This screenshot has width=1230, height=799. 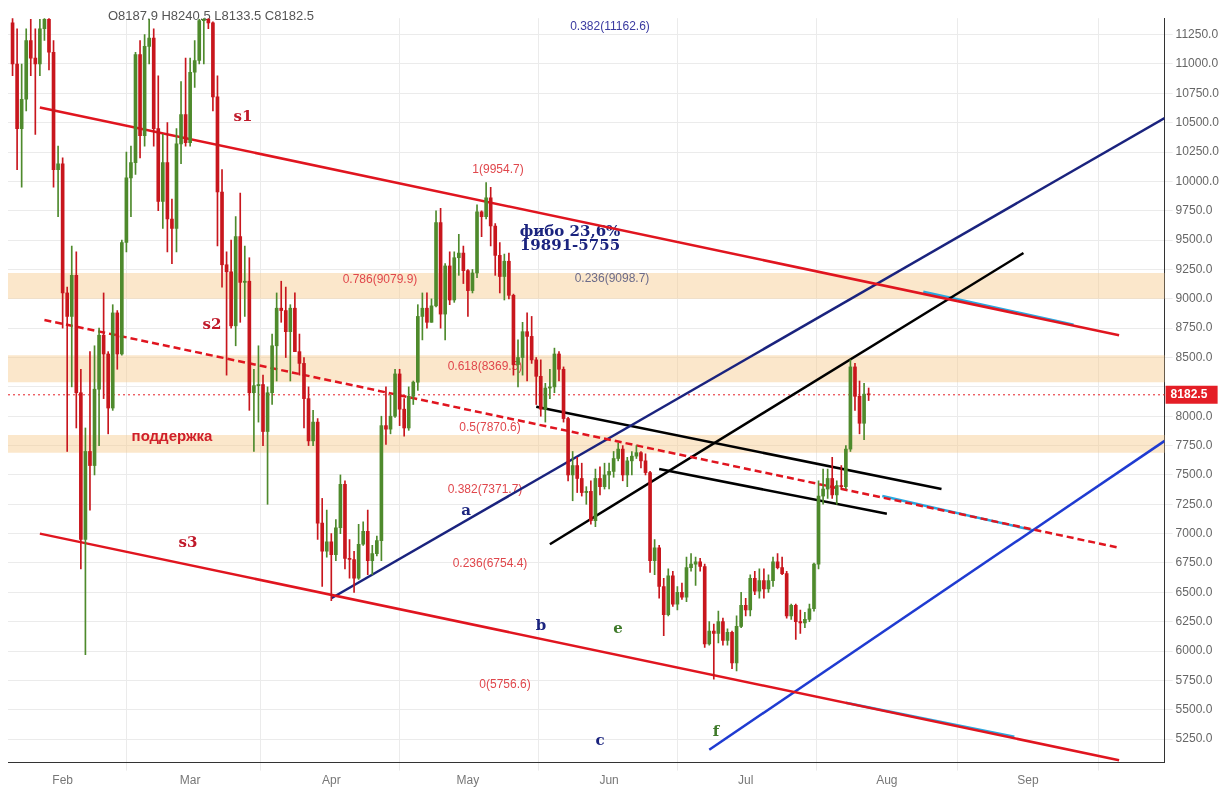 What do you see at coordinates (1197, 151) in the screenshot?
I see `y-tick-label: 10250.0` at bounding box center [1197, 151].